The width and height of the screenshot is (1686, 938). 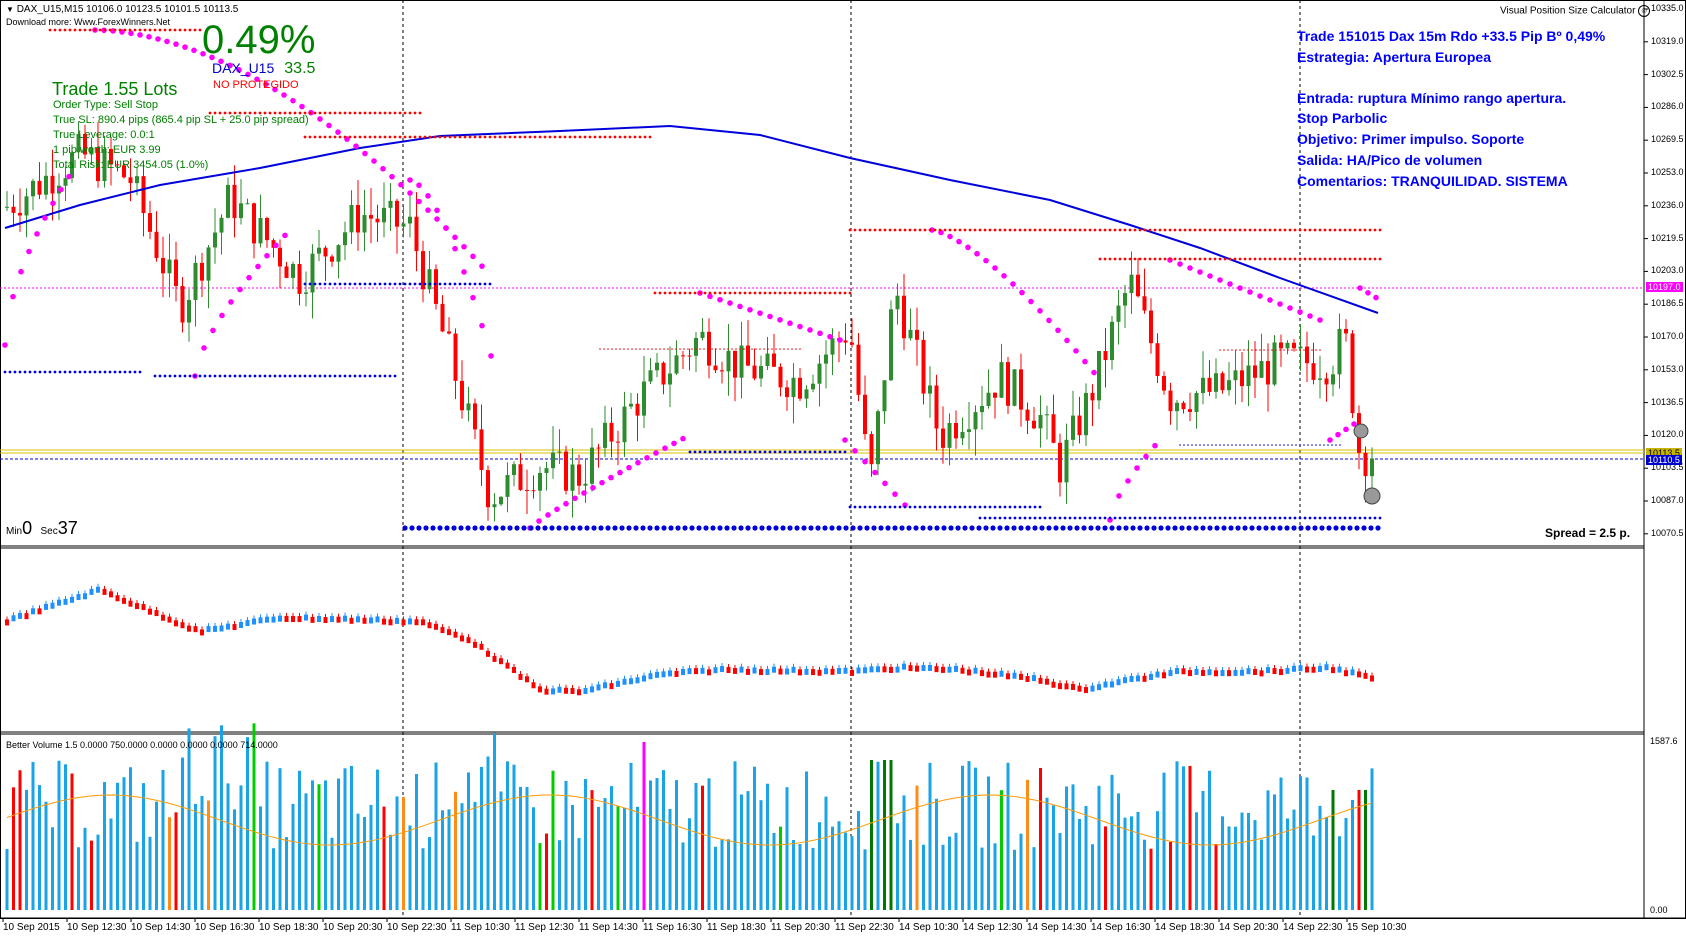 What do you see at coordinates (131, 165) in the screenshot?
I see `total-risk: Total Risk: EUR 3454.05 (1.0%)` at bounding box center [131, 165].